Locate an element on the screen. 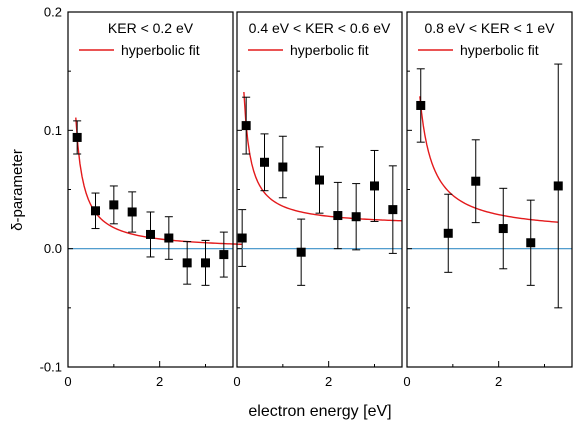 This screenshot has width=579, height=428. x-axis-label: electron energy [eV] is located at coordinates (319, 411).